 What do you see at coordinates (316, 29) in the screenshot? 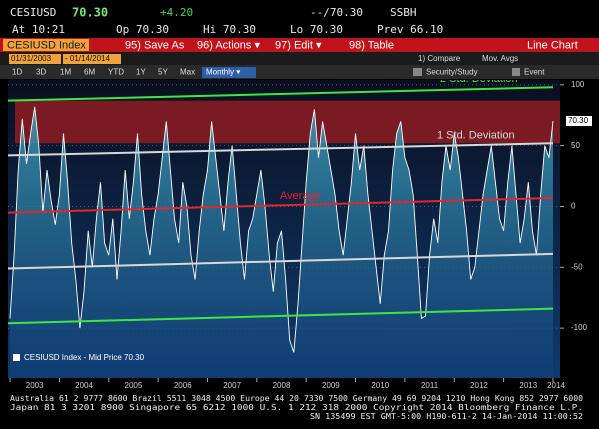
I see `low: Lo 70.30` at bounding box center [316, 29].